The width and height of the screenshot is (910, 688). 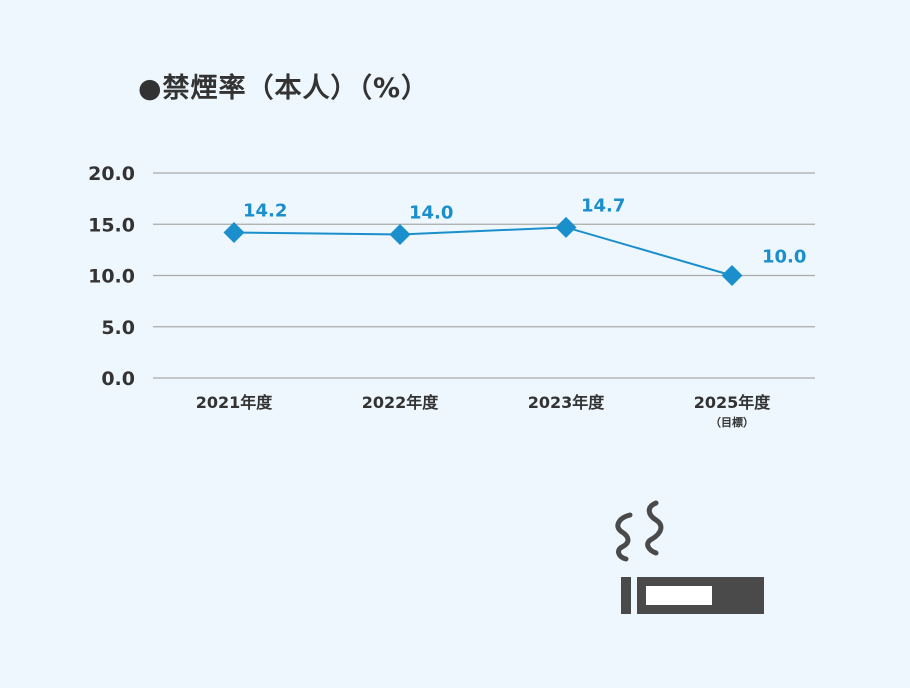 What do you see at coordinates (567, 402) in the screenshot?
I see `x-tick-label: 2023年度` at bounding box center [567, 402].